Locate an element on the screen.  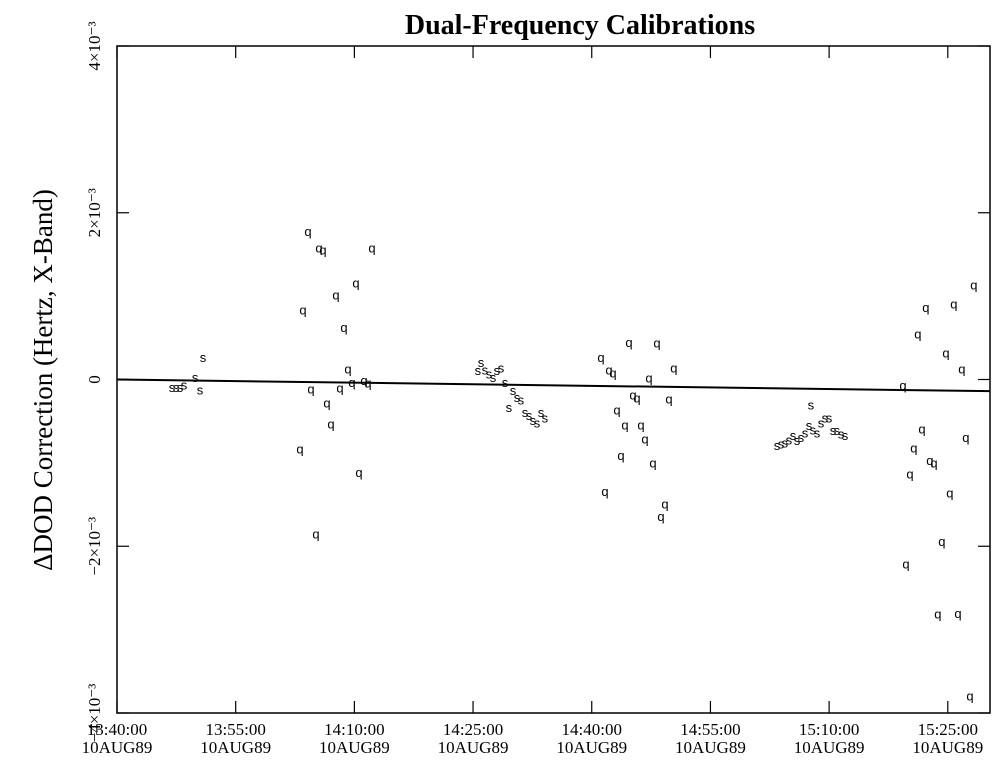
y-tick-label: −4×10⁻³ is located at coordinates (94, 713).